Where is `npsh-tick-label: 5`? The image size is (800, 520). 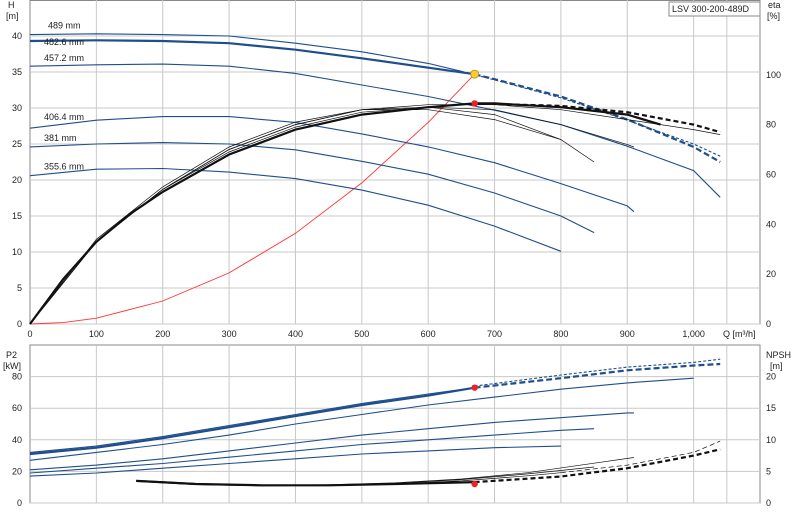
npsh-tick-label: 5 is located at coordinates (768, 471).